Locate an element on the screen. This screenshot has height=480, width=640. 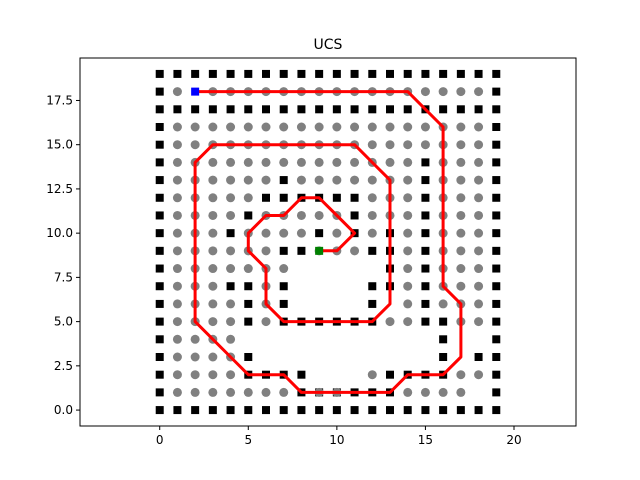
x-tick-label: 0 is located at coordinates (160, 440).